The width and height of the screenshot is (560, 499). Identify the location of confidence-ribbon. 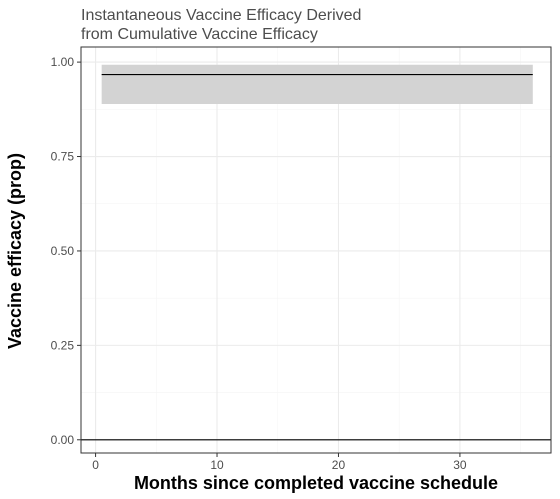
(317, 84).